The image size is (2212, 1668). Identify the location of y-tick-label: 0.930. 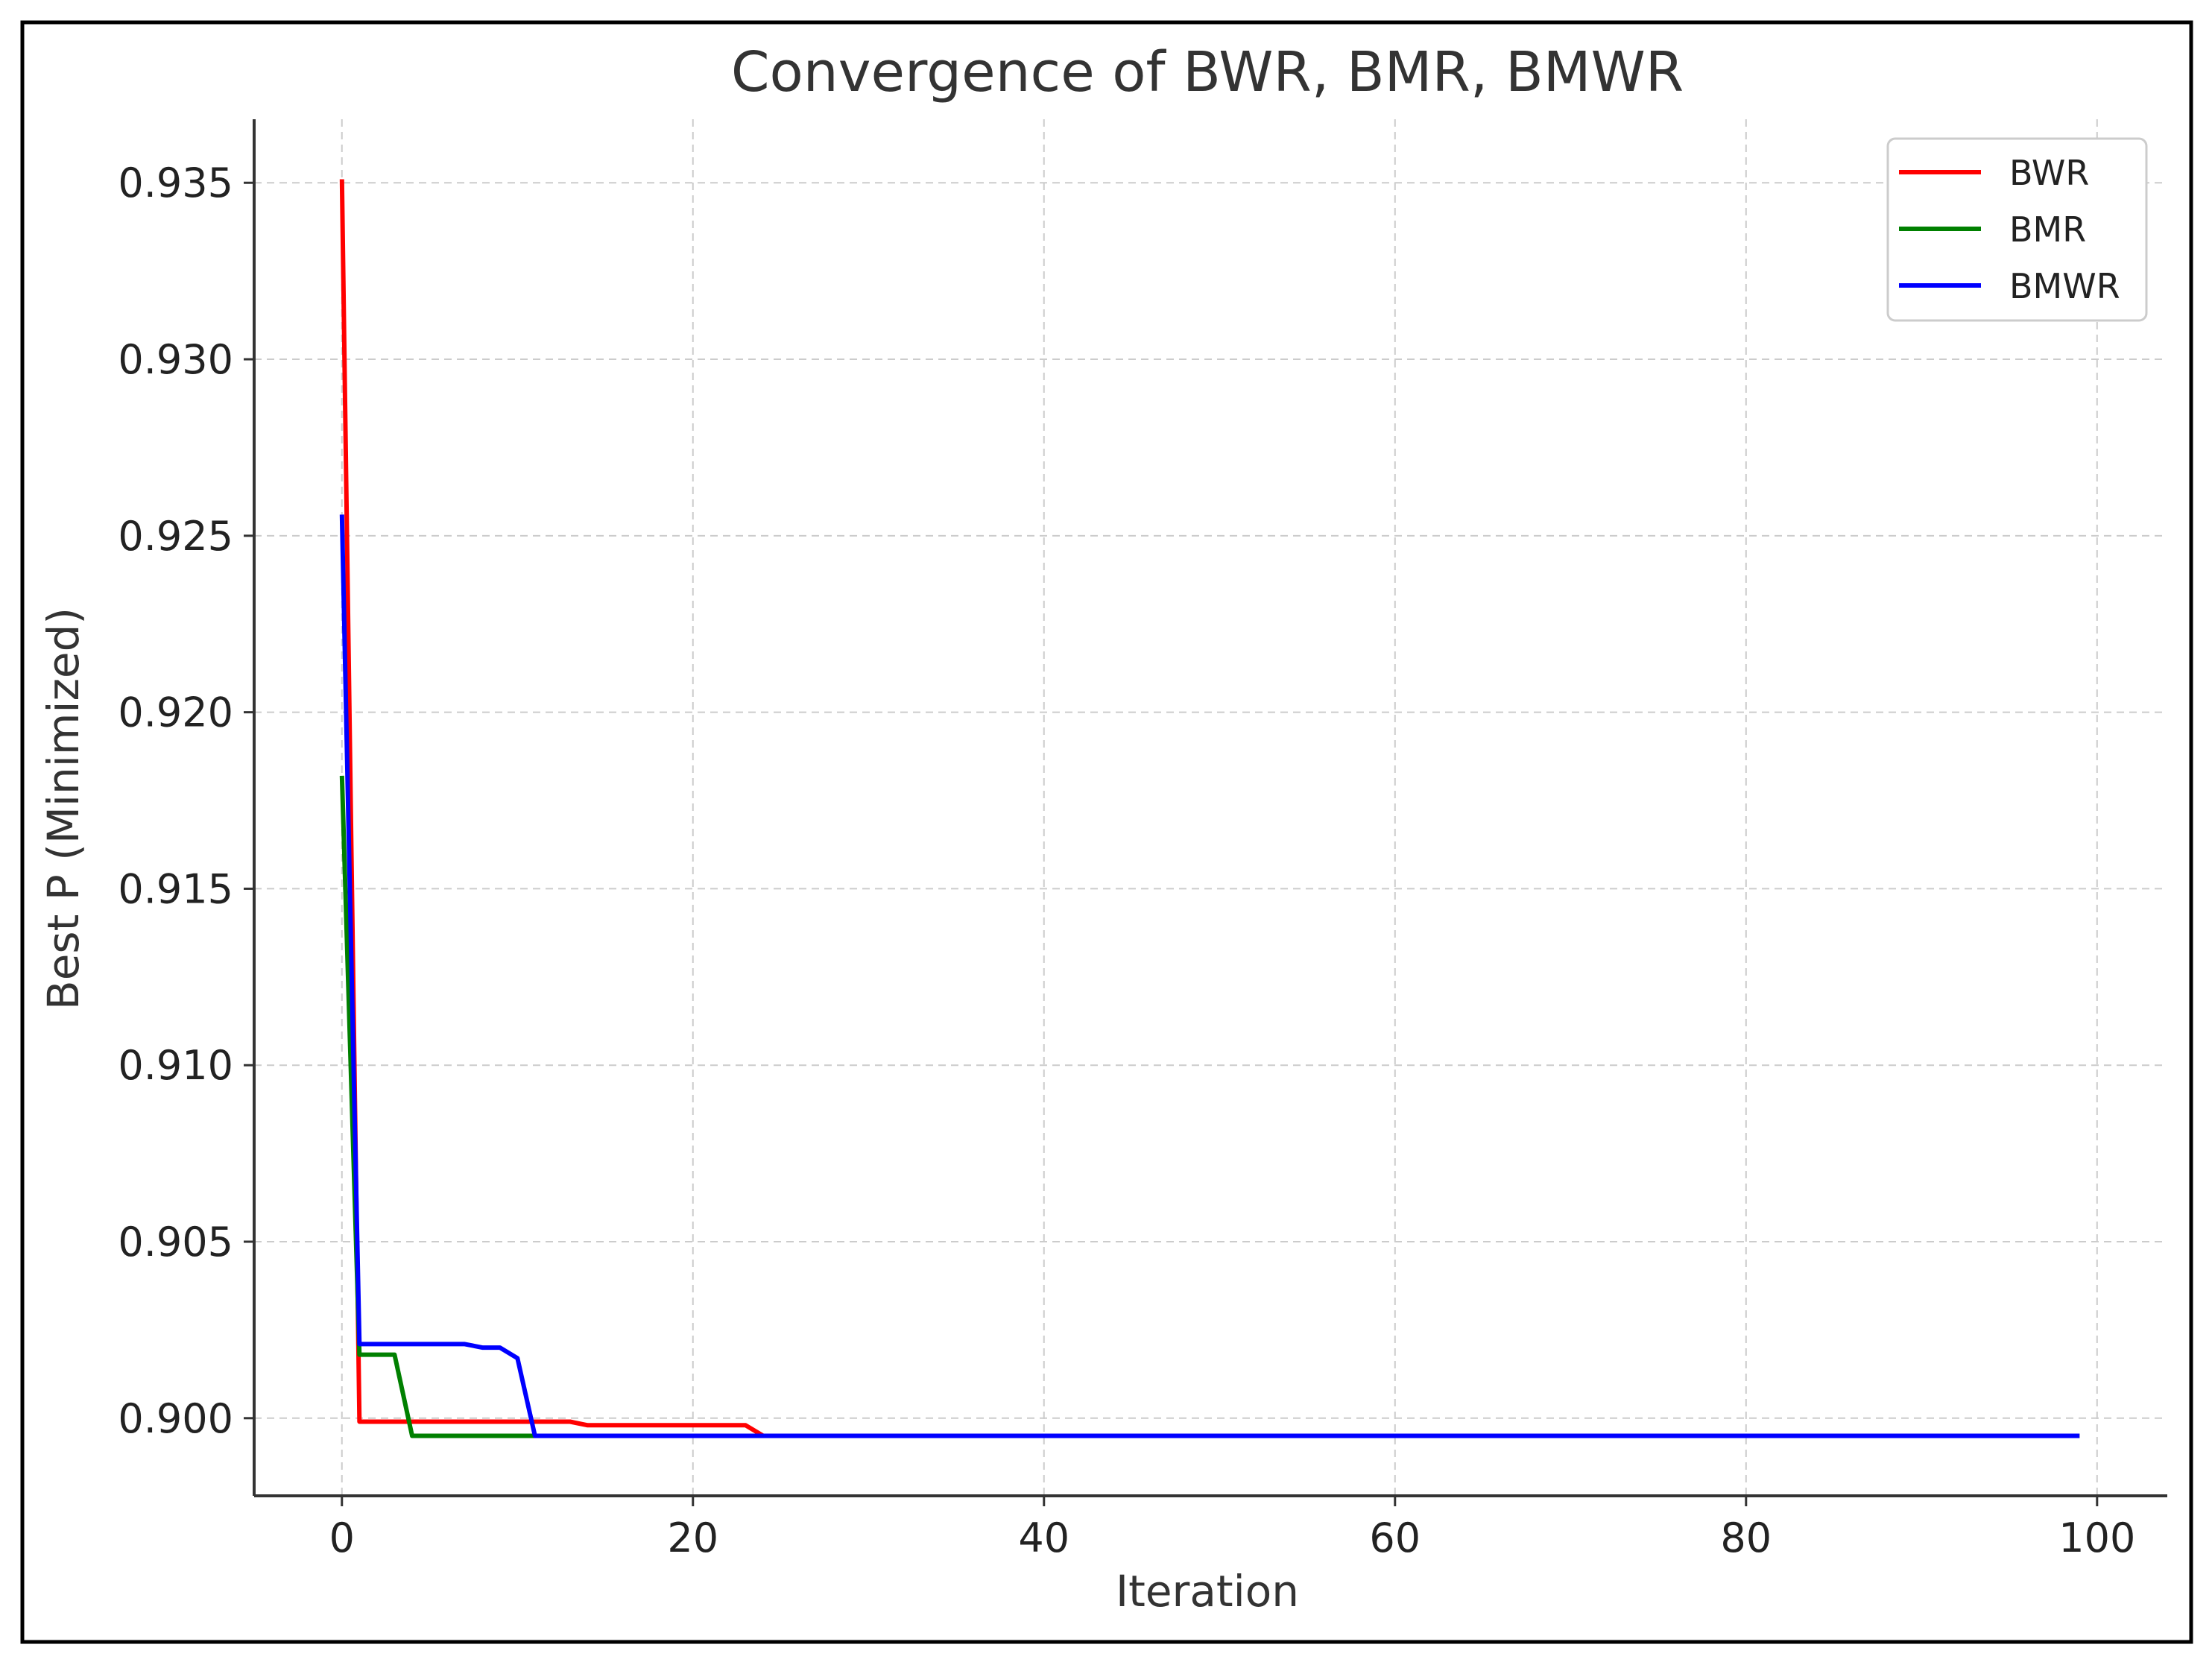
(175, 360).